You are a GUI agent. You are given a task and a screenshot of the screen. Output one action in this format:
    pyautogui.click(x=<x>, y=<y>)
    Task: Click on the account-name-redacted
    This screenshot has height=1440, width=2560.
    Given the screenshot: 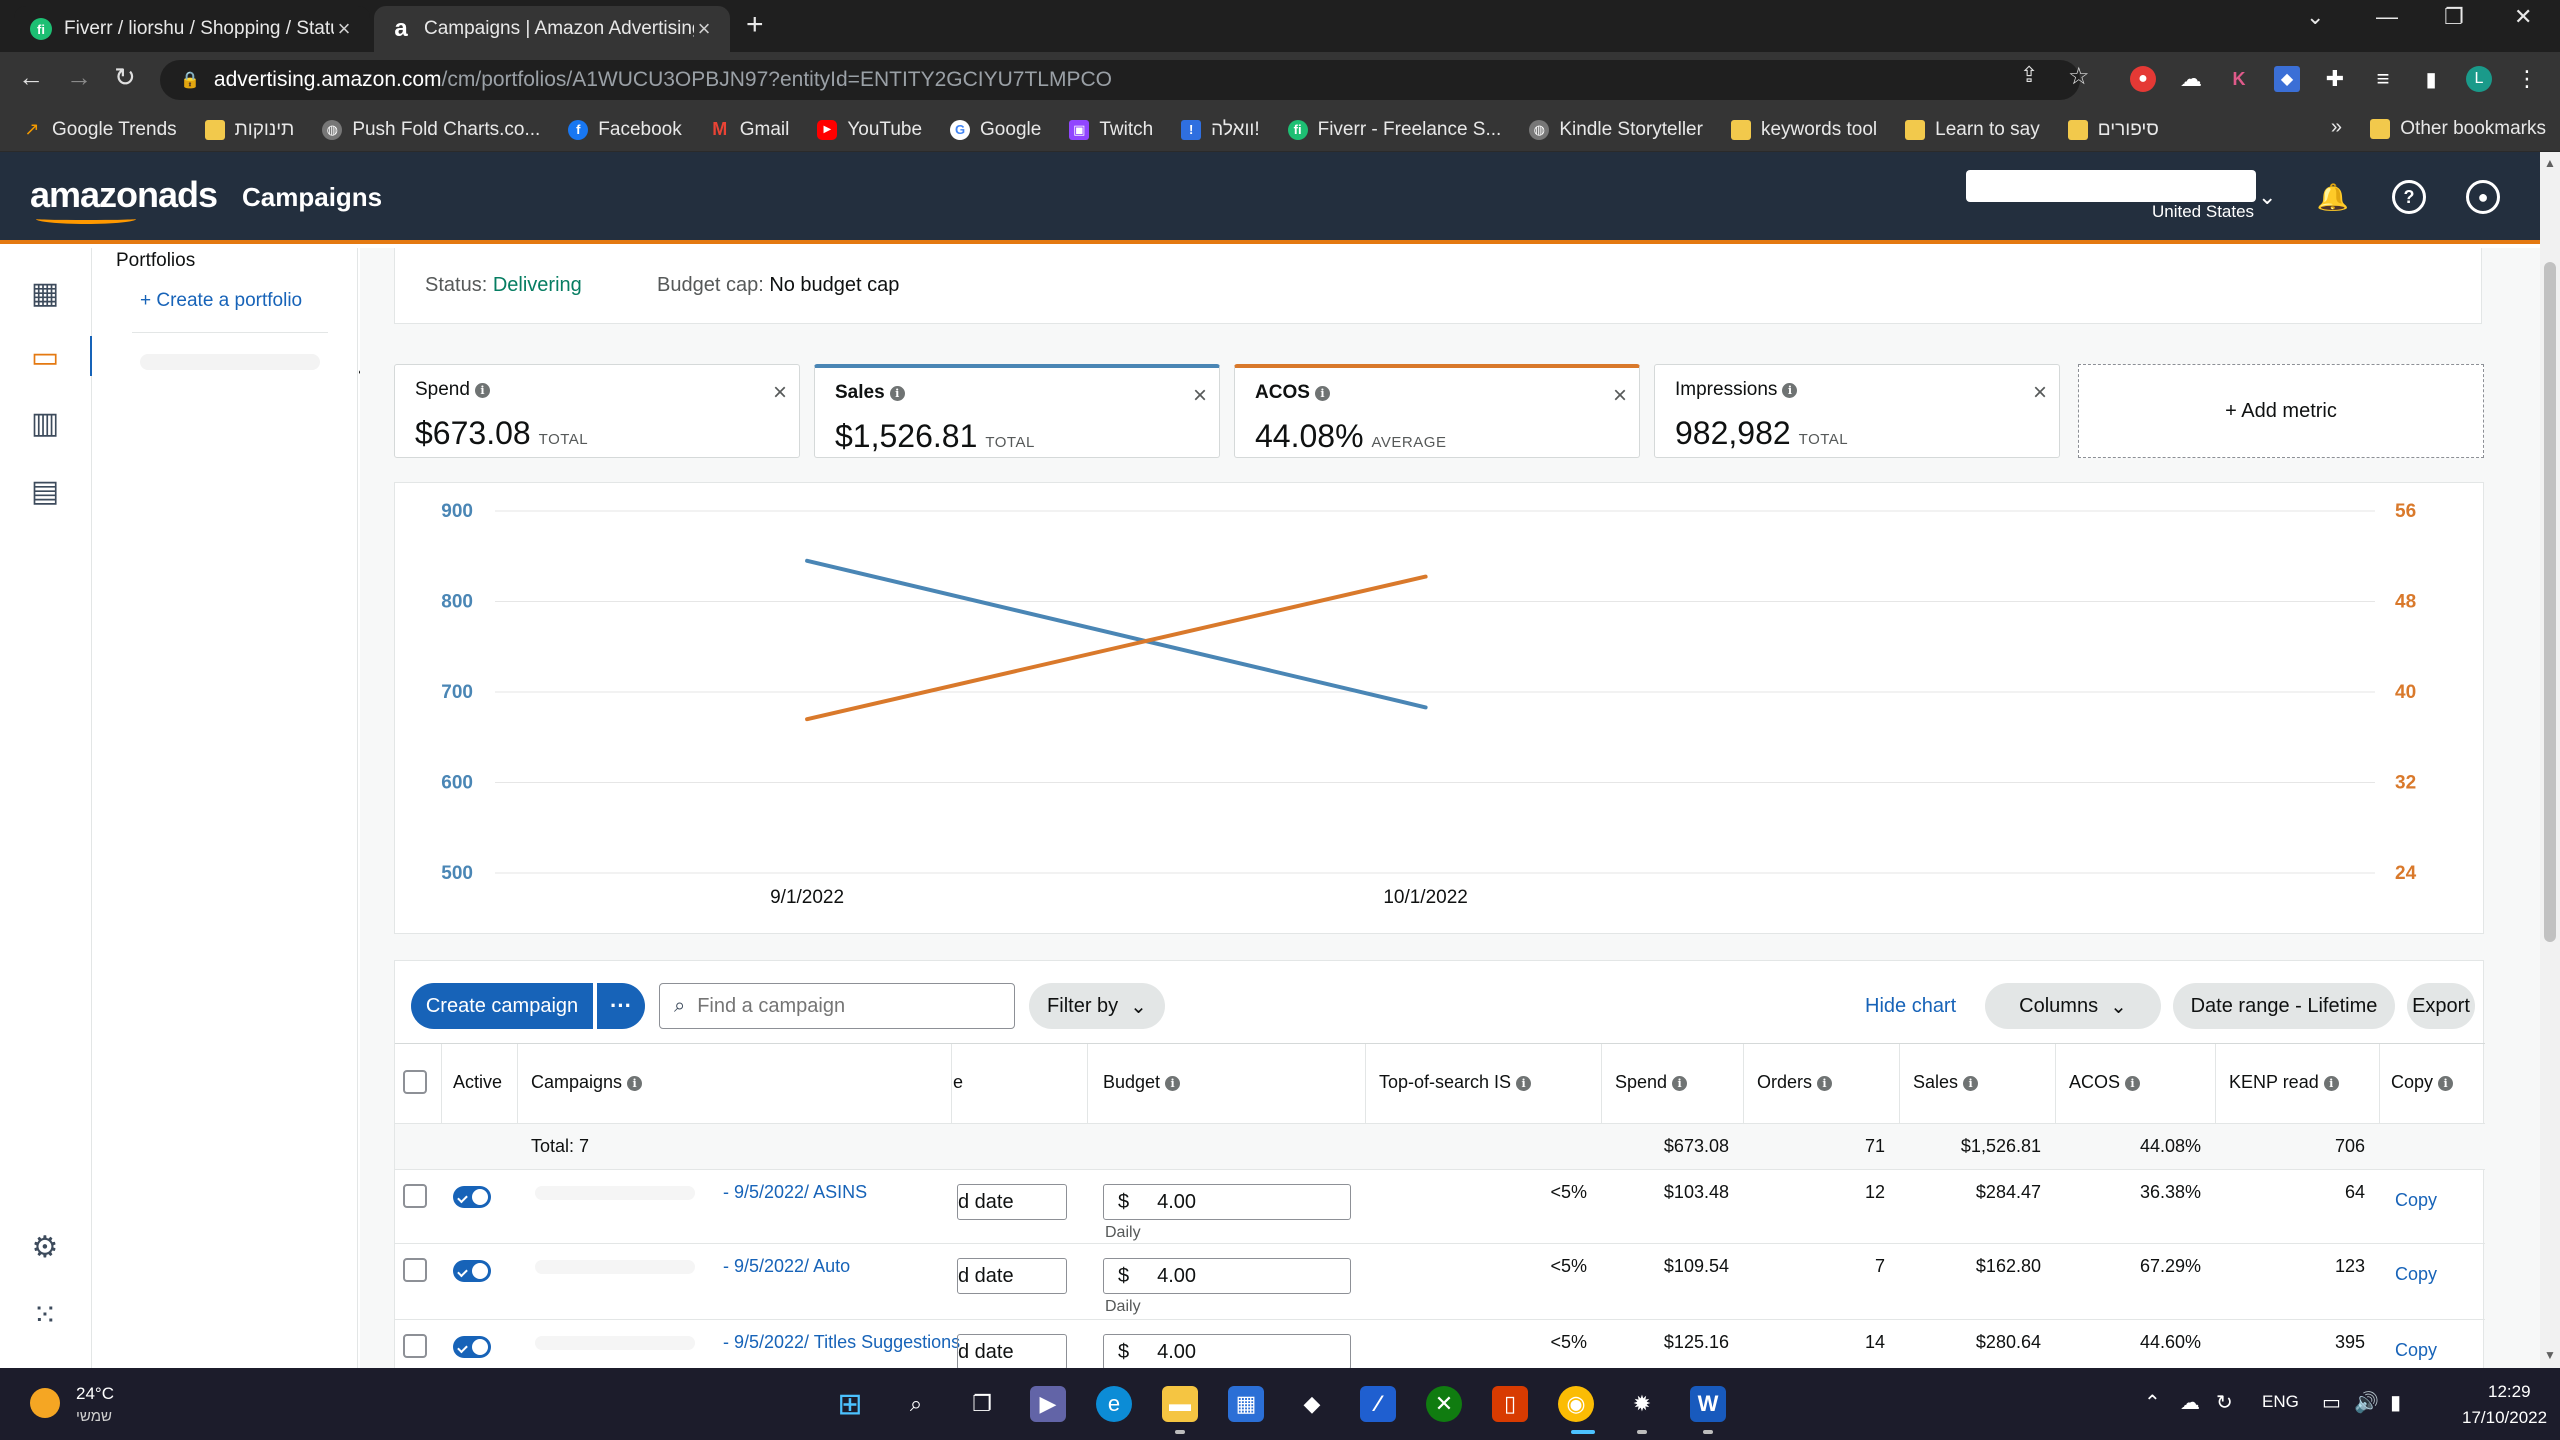 What is the action you would take?
    pyautogui.click(x=2111, y=186)
    